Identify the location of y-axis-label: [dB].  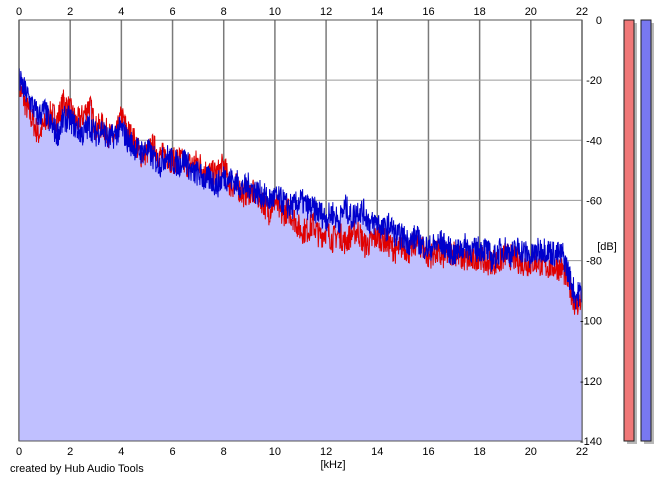
(607, 247).